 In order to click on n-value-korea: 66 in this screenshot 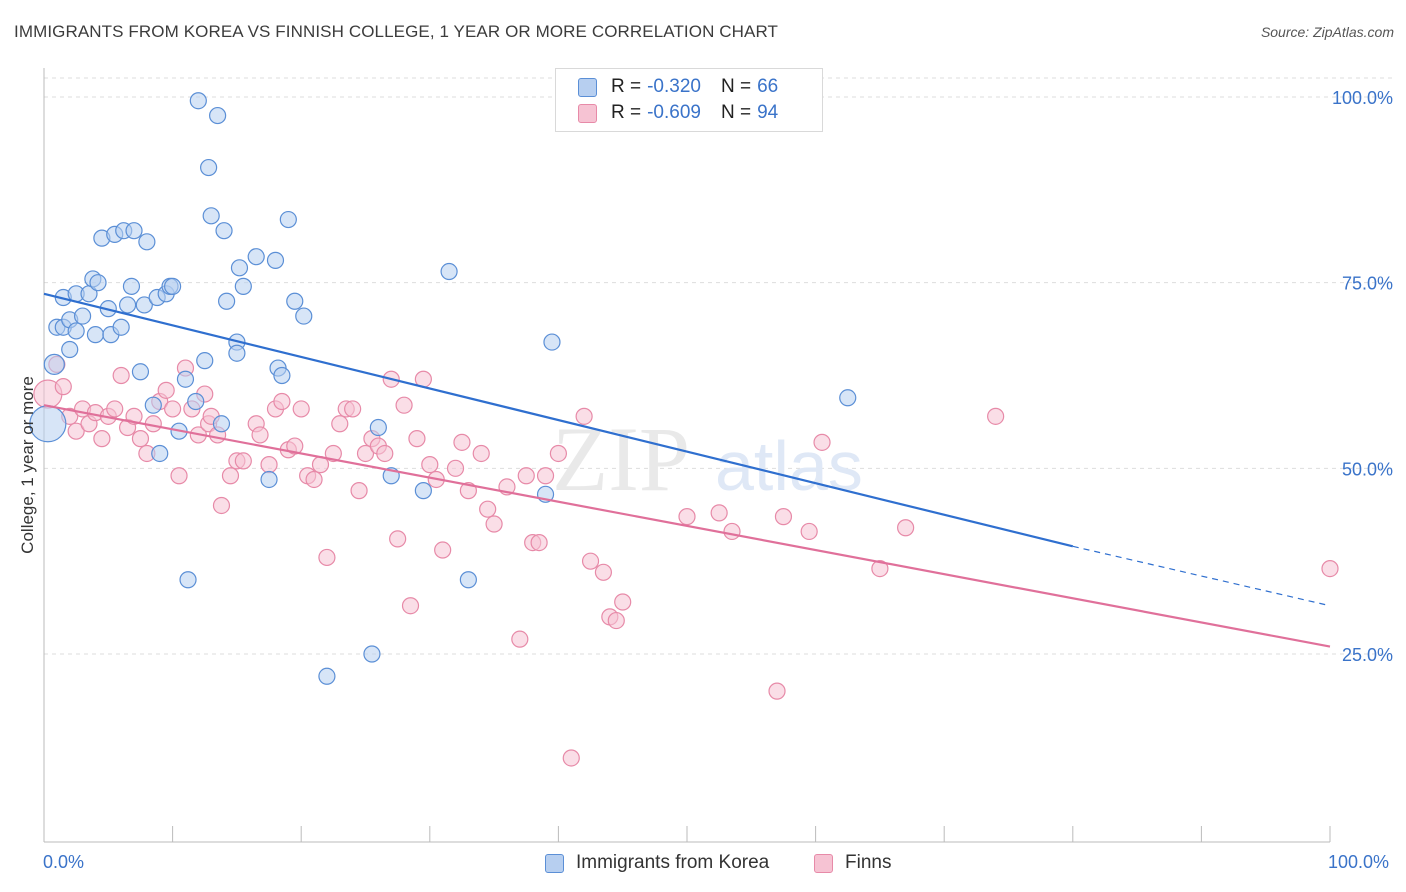, I will do `click(768, 86)`.